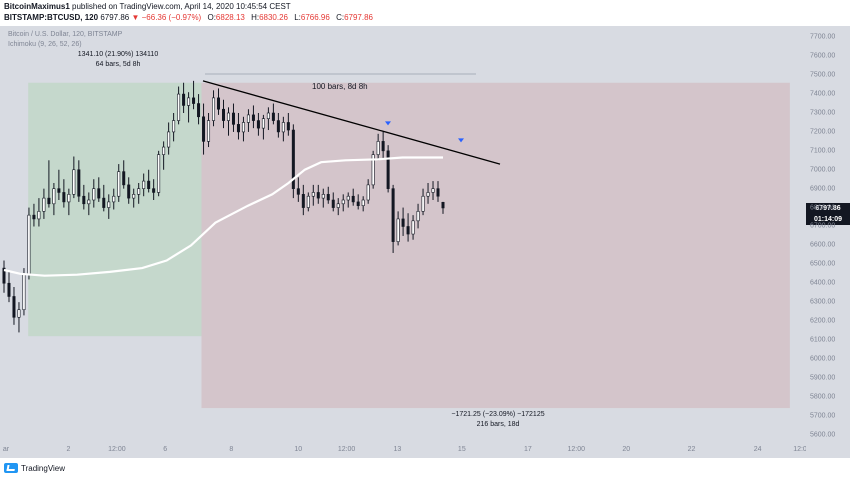  I want to click on price-tick: 5800.00, so click(823, 397).